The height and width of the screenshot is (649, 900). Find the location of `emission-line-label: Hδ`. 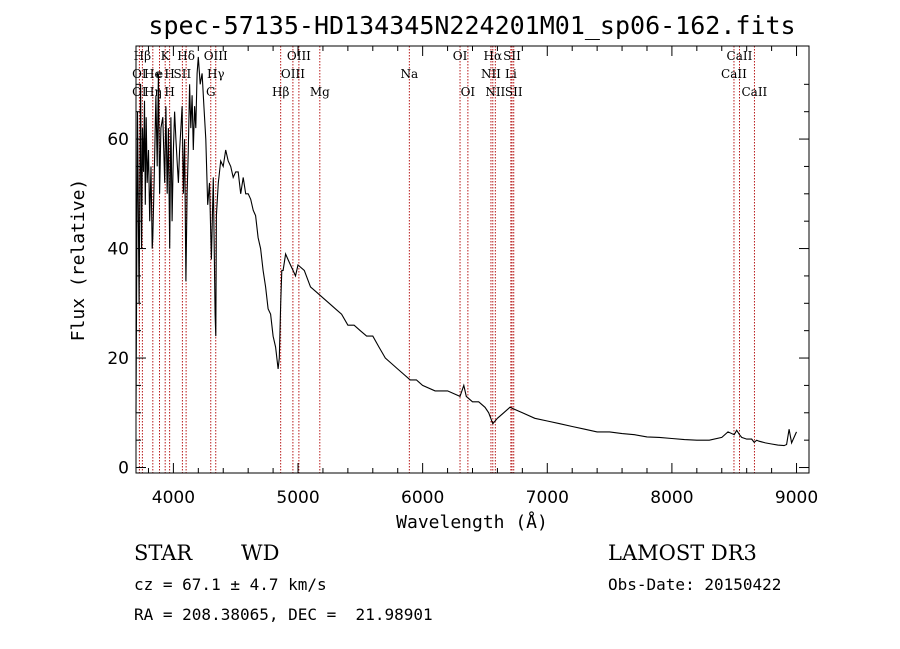

emission-line-label: Hδ is located at coordinates (186, 56).